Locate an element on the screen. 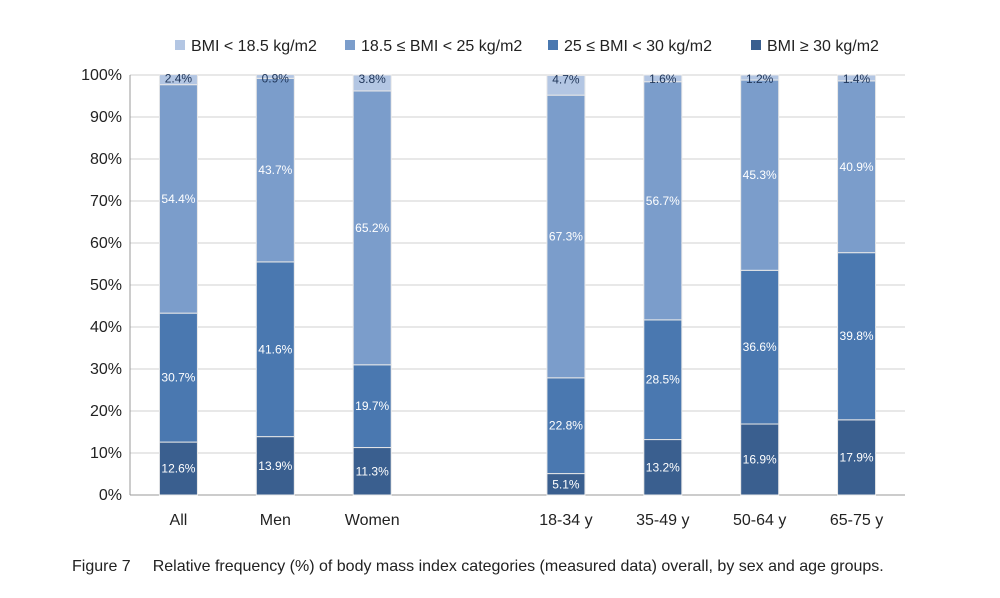 This screenshot has width=1000, height=598. data-label: 41.6% is located at coordinates (275, 349).